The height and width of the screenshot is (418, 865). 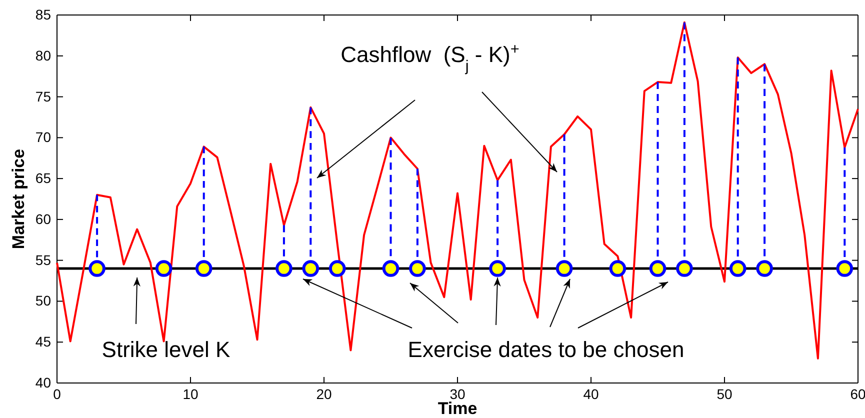 I want to click on y-tick-label: 65, so click(x=43, y=178).